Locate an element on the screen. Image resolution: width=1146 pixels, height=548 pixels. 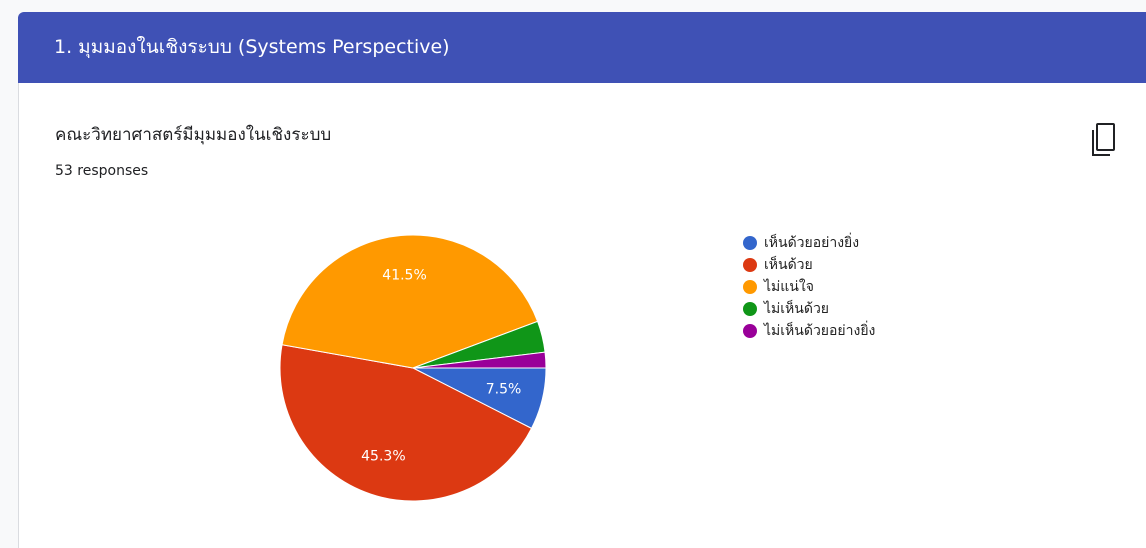
legend-label: ไม่เห็นด้วย is located at coordinates (796, 308).